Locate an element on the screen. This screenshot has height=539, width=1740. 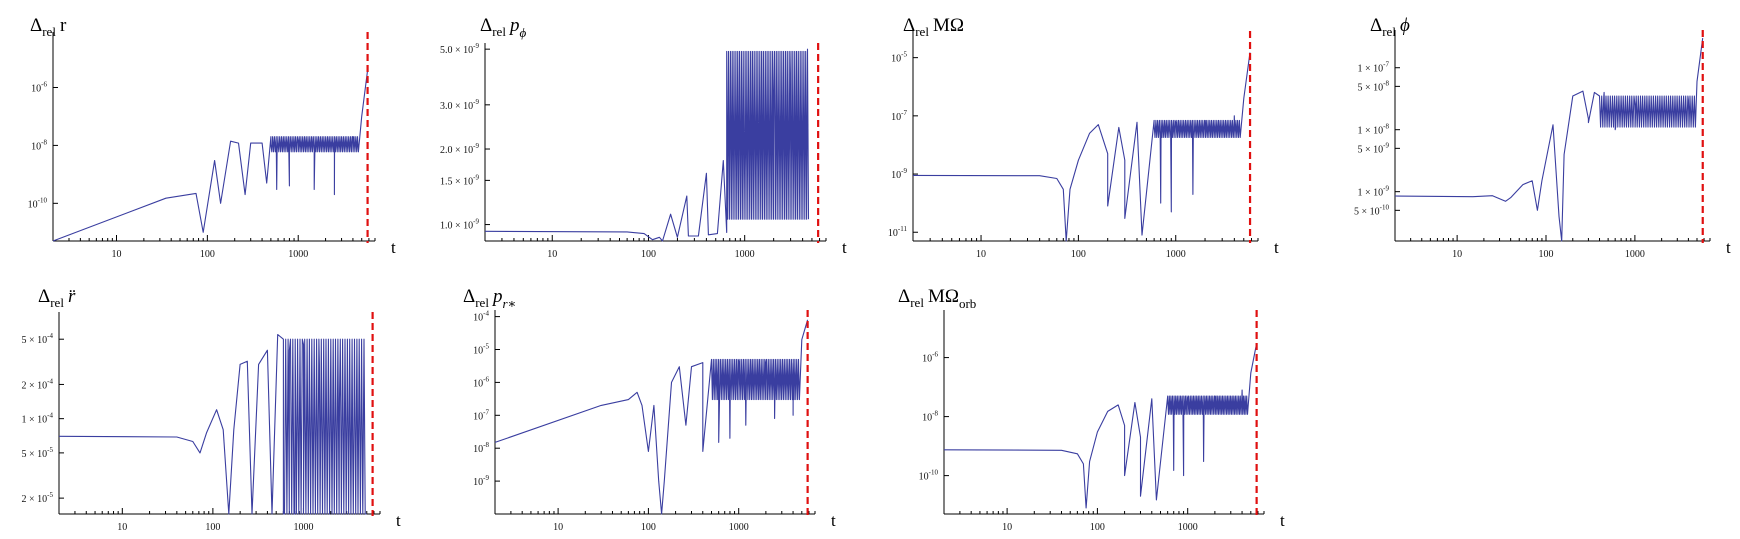
y-tick-exponent: -8 is located at coordinates (935, 414).